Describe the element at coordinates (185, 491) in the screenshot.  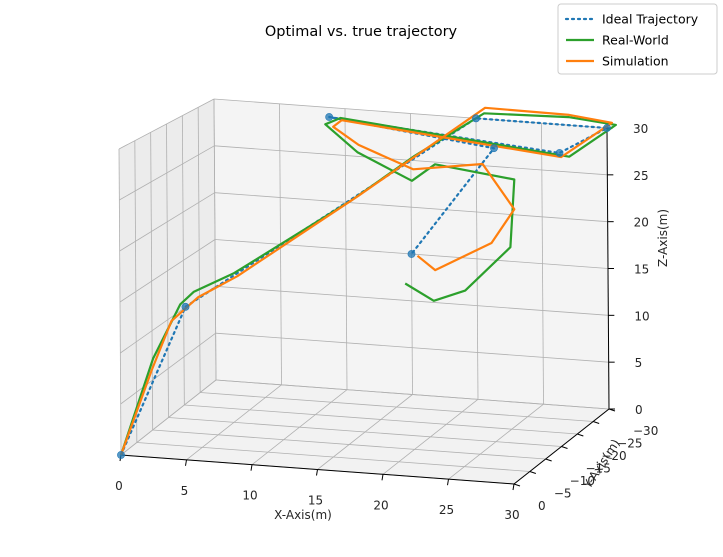
I see `x-tick-label: 5` at that location.